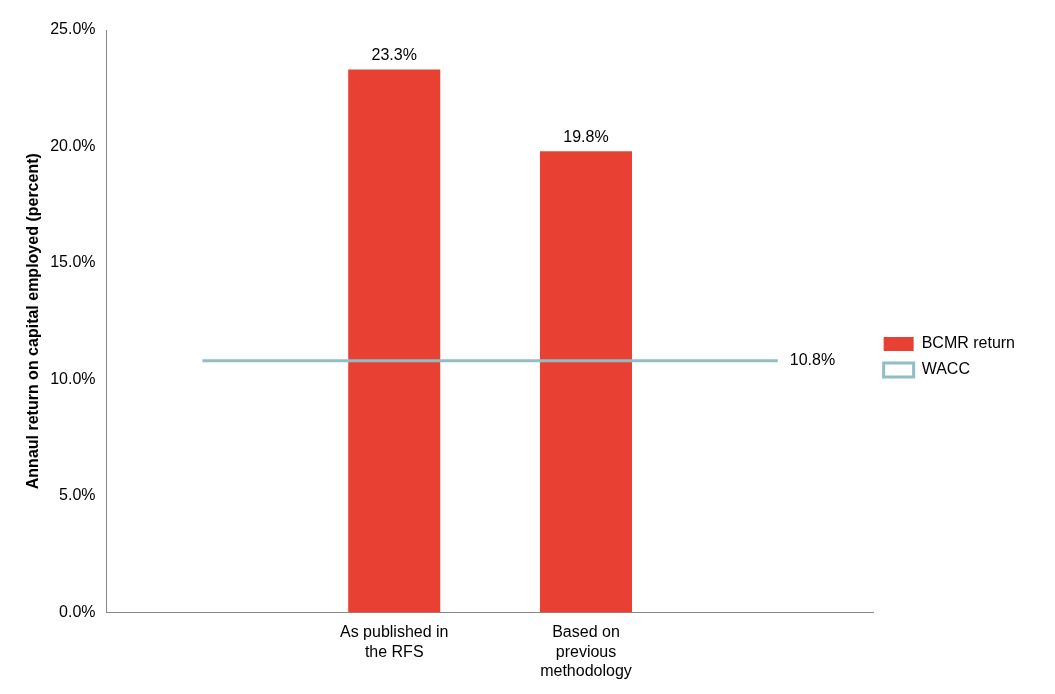  What do you see at coordinates (33, 321) in the screenshot?
I see `y-axis-title: Annaul return on capital employed (percent)` at bounding box center [33, 321].